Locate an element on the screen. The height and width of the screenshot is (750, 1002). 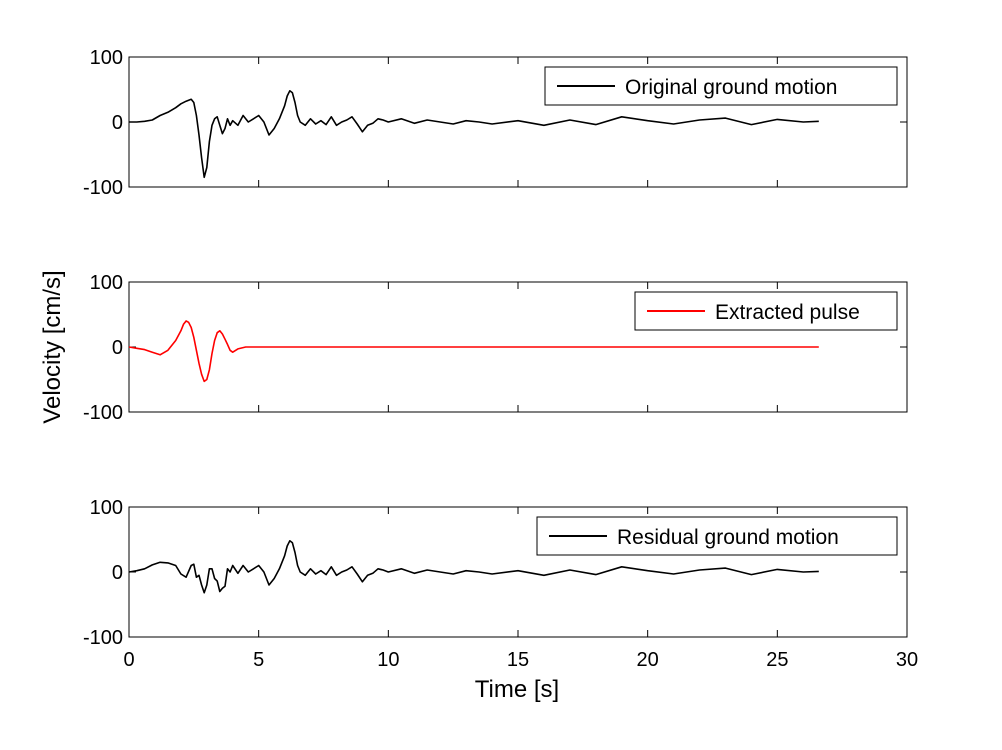
x-tick-label: 20 is located at coordinates (648, 660).